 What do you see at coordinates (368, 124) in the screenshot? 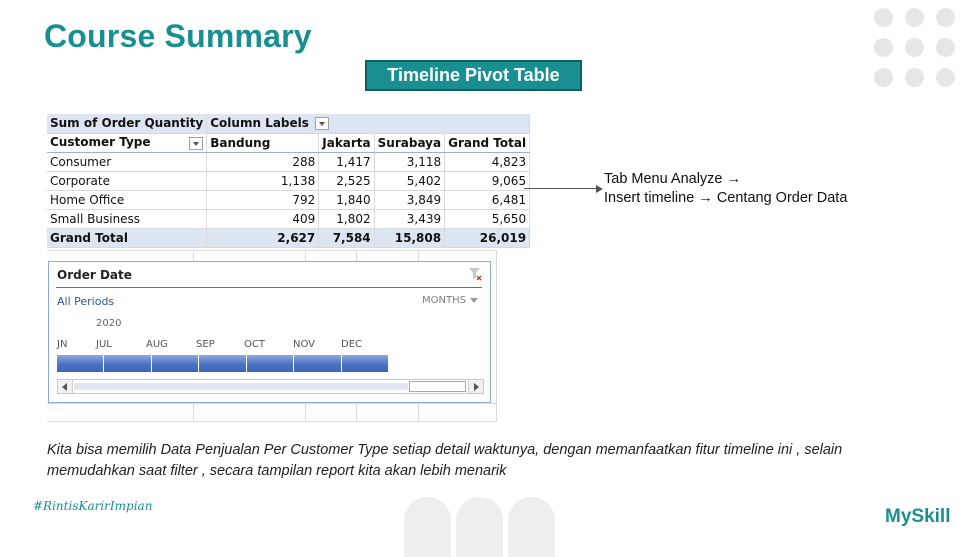
I see `column-labels-cell: Column Labels` at bounding box center [368, 124].